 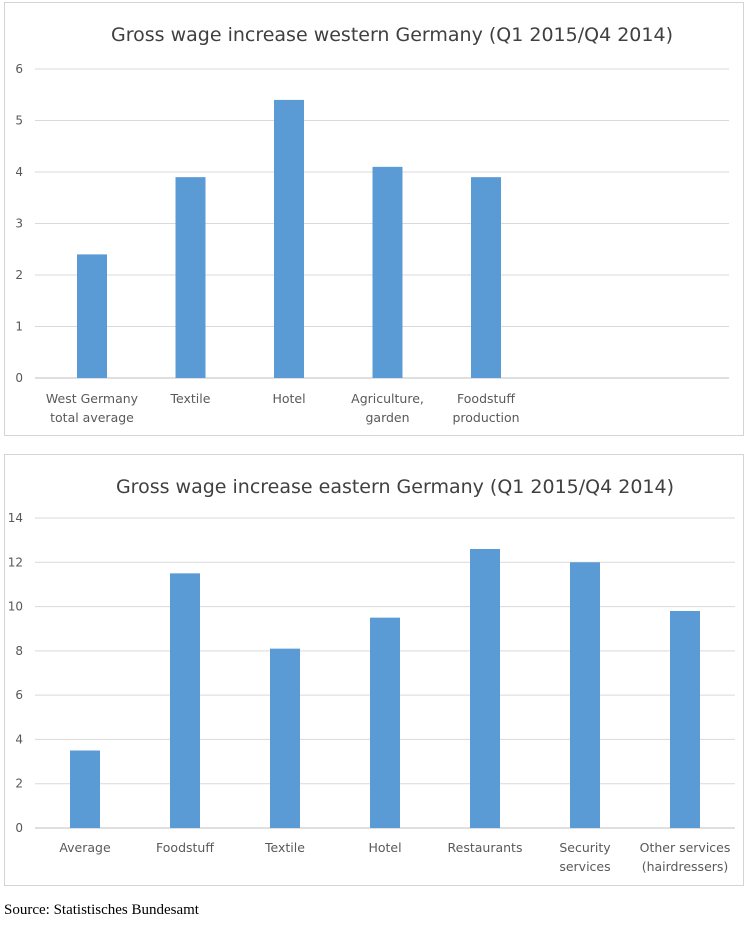 What do you see at coordinates (19, 327) in the screenshot?
I see `y-tick-label: 1` at bounding box center [19, 327].